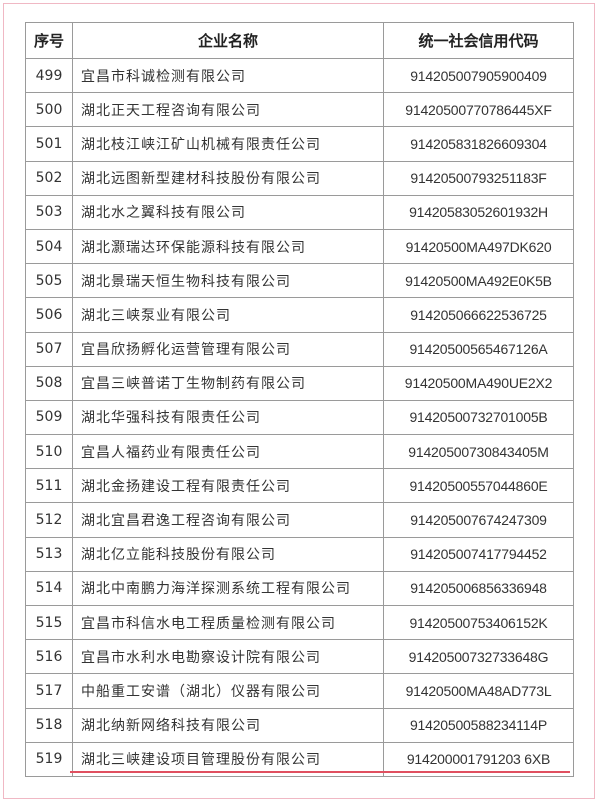 The height and width of the screenshot is (804, 600). I want to click on company-name: 宜昌人福药业有限责任公司, so click(228, 452).